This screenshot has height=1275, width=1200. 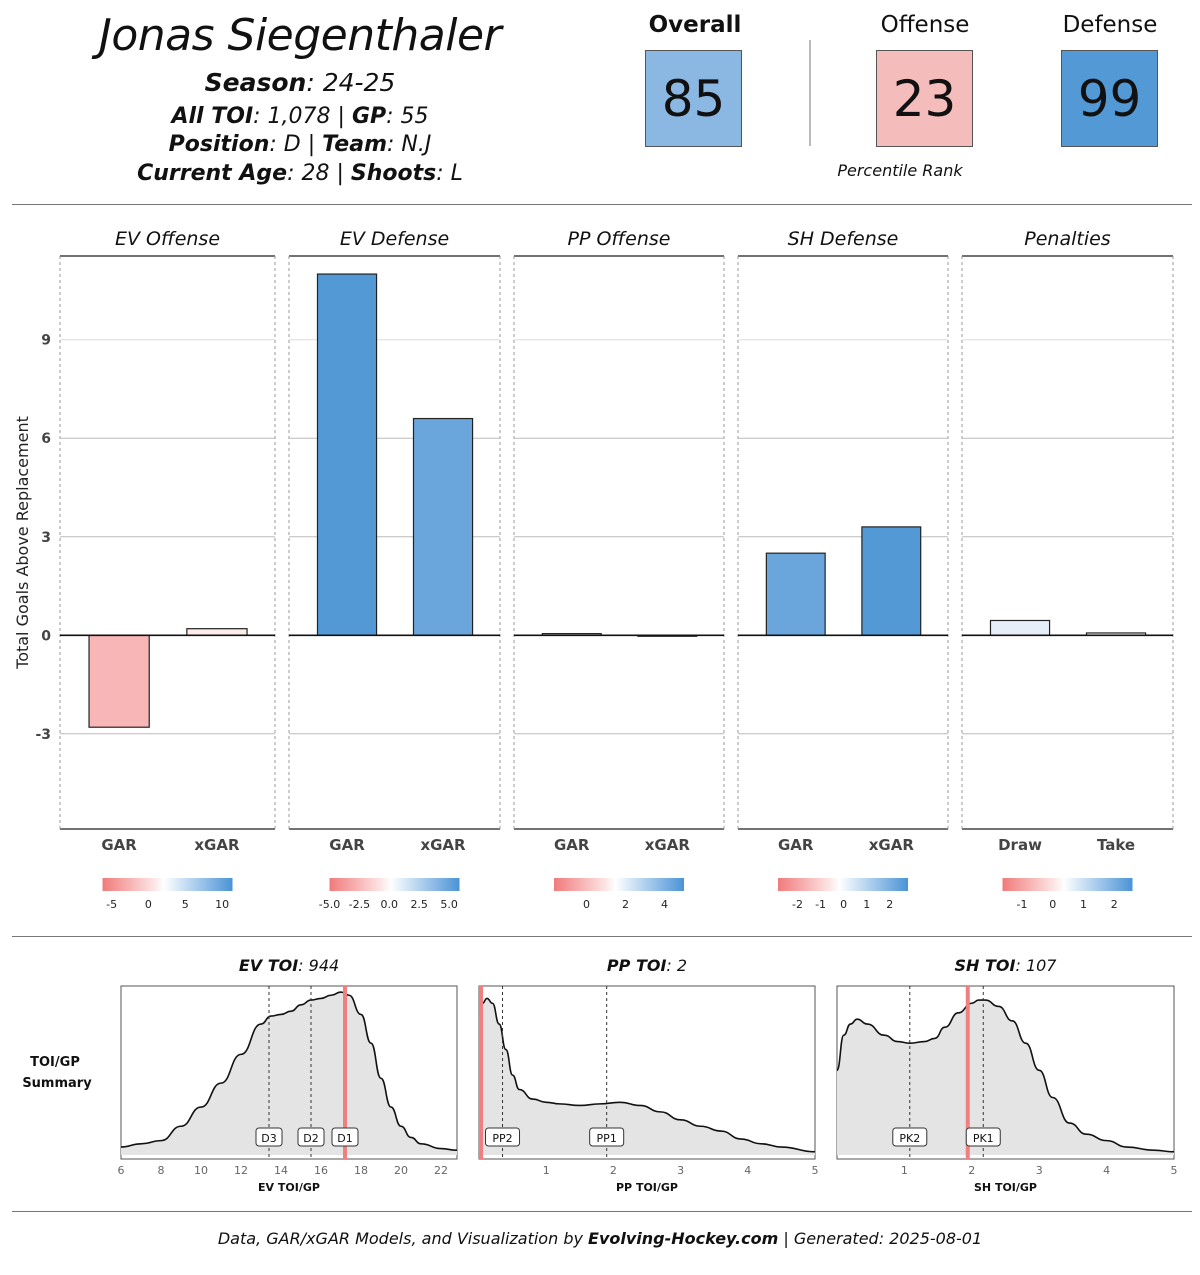 What do you see at coordinates (441, 1170) in the screenshot?
I see `x-tick-label: 22` at bounding box center [441, 1170].